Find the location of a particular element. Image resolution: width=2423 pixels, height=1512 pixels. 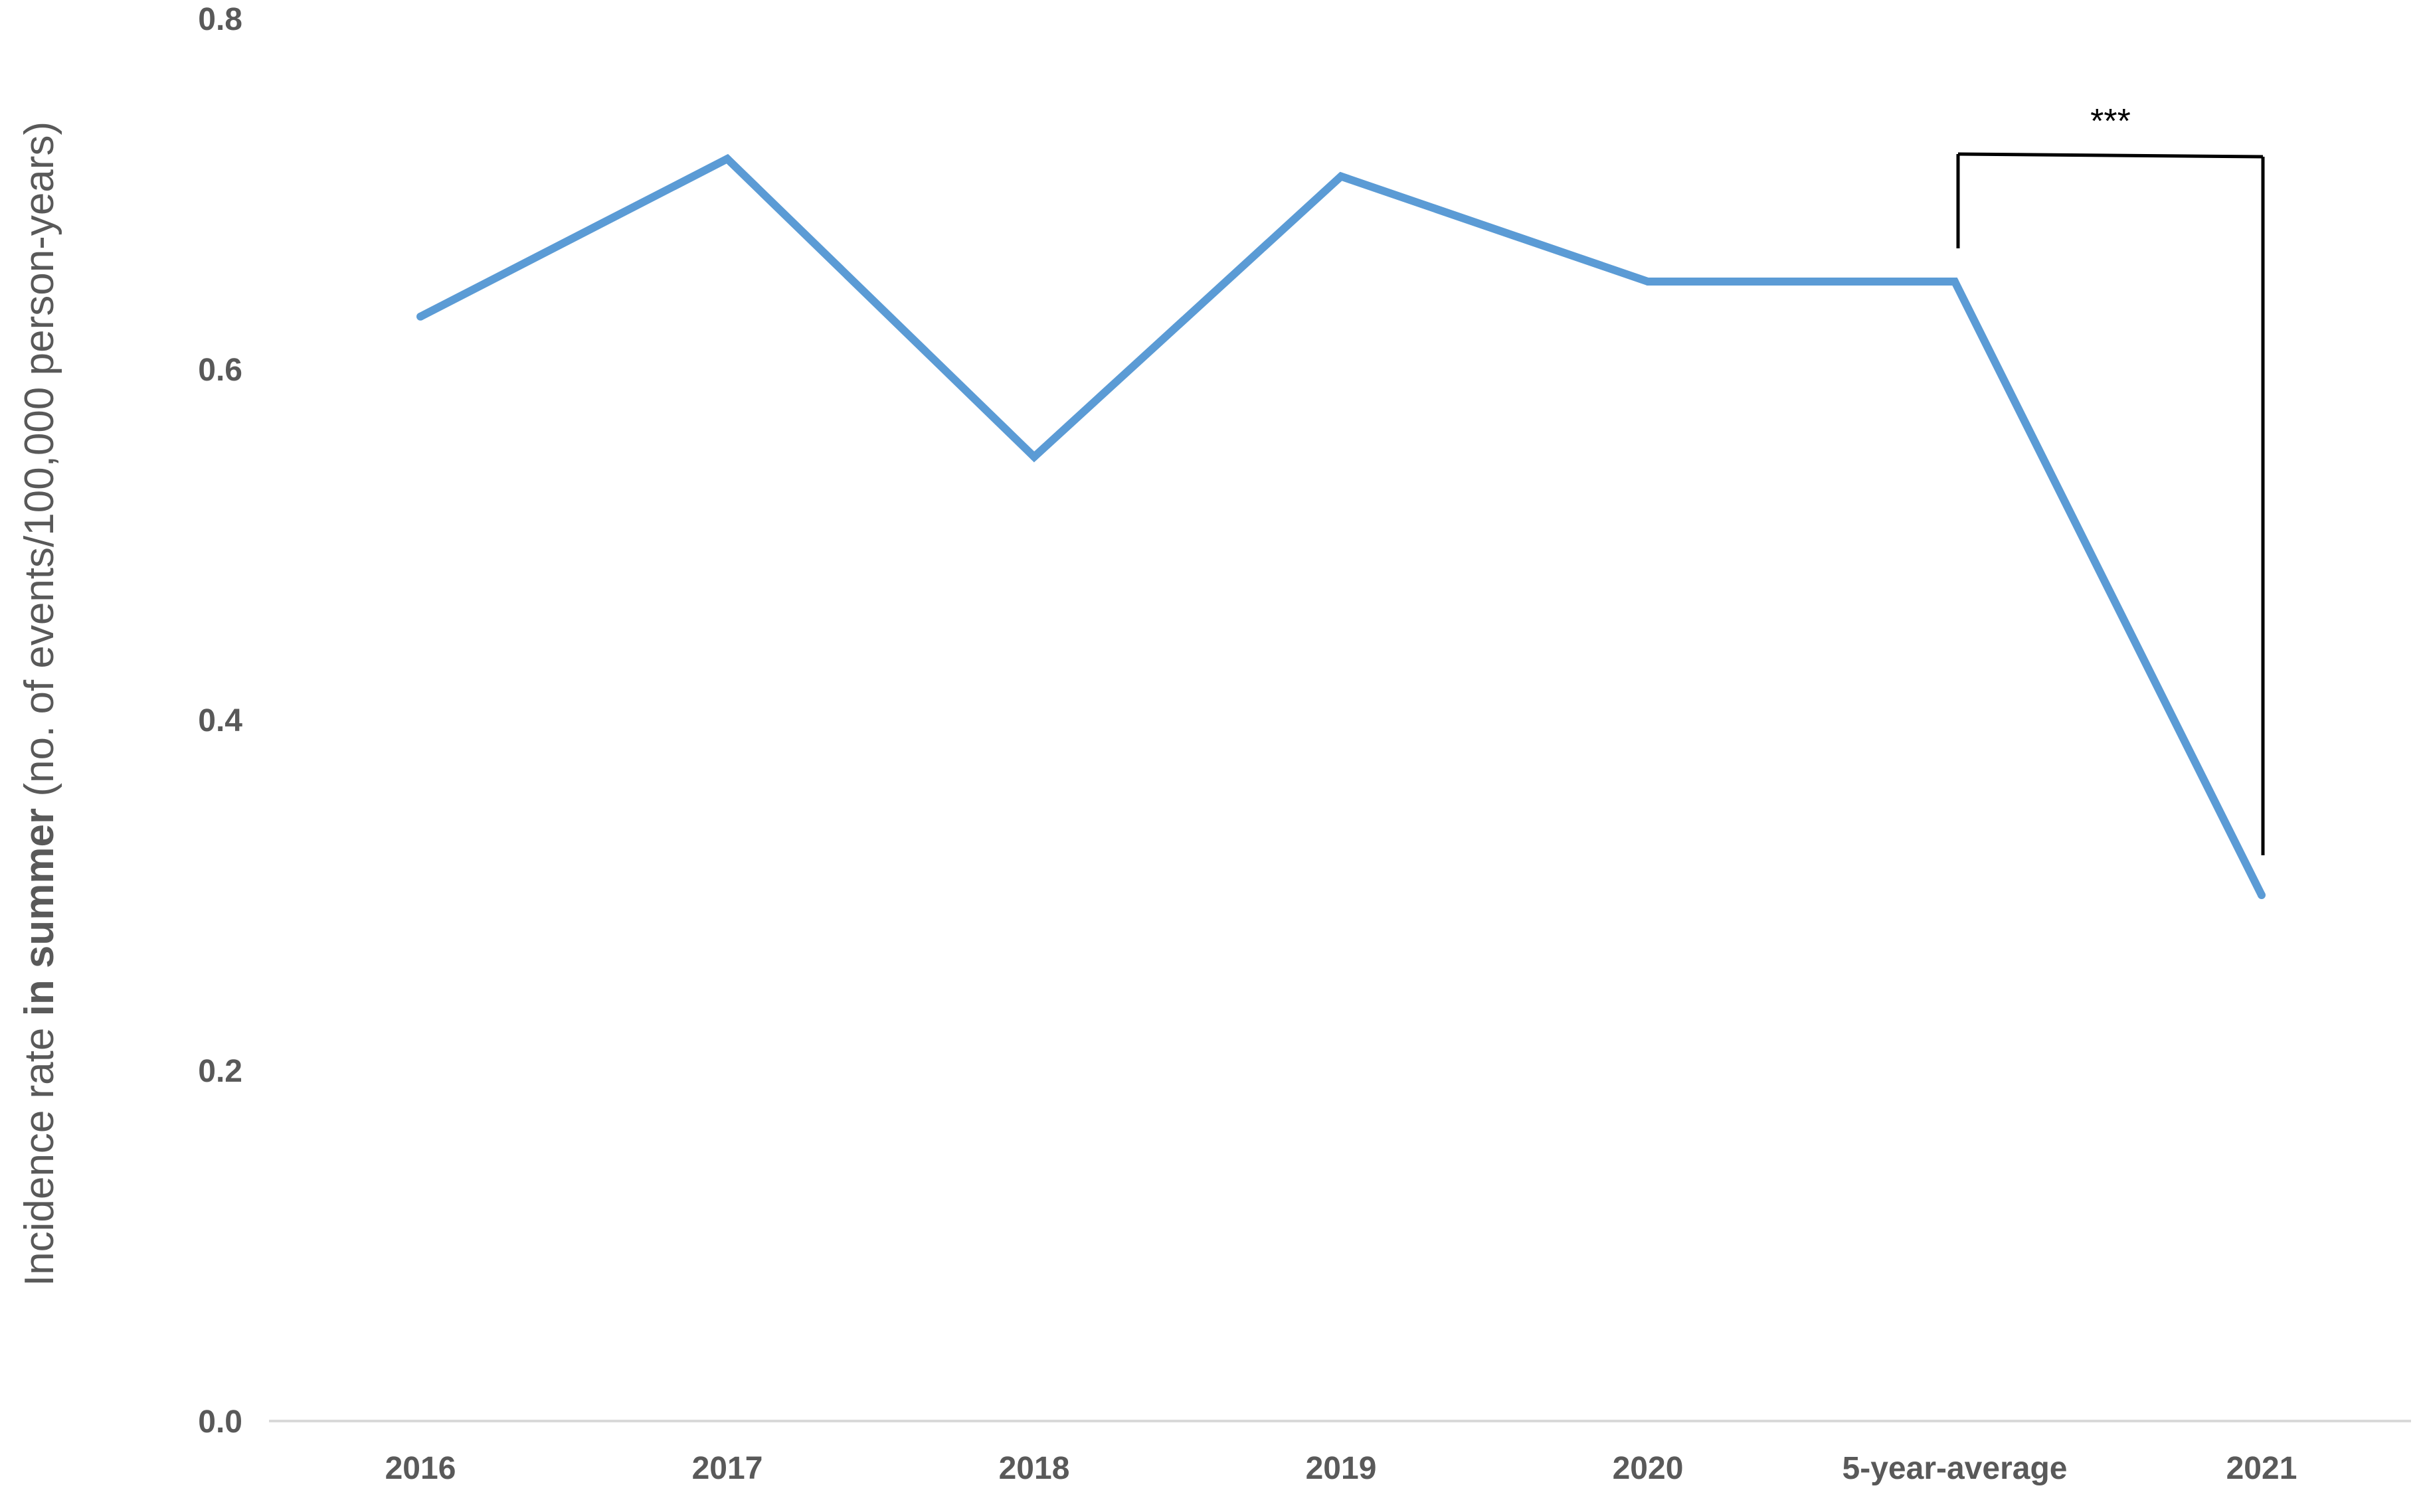

x-tick-label: 5-year-average is located at coordinates (1955, 1469).